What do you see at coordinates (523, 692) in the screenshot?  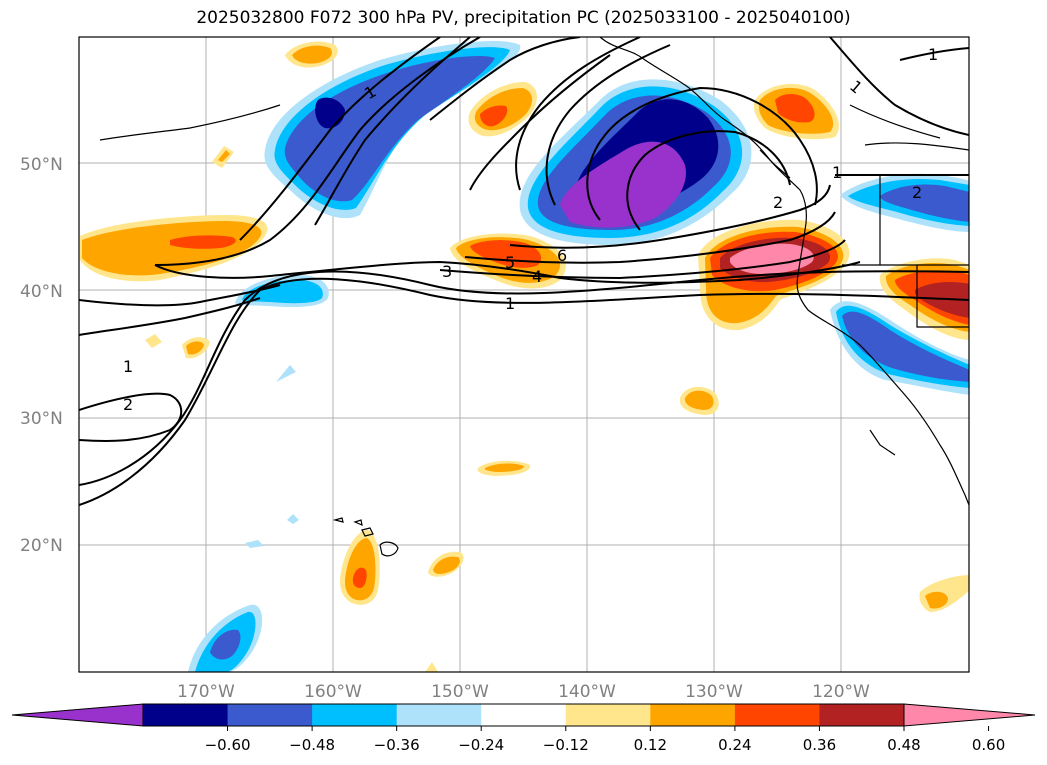 I see `longitude-labels: 170°W 160°W 150°W 140°W 130°W 120°W` at bounding box center [523, 692].